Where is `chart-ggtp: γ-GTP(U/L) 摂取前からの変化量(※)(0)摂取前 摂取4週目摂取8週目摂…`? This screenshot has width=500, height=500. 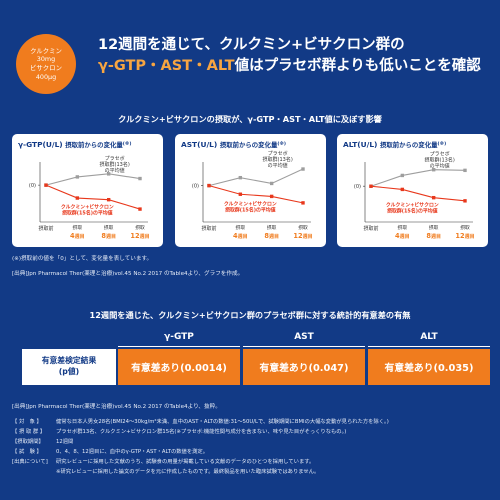
chart-ggtp: γ-GTP(U/L) 摂取前からの変化量(※)(0)摂取前 摂取4週目摂取8週目摂… is located at coordinates (84, 190).